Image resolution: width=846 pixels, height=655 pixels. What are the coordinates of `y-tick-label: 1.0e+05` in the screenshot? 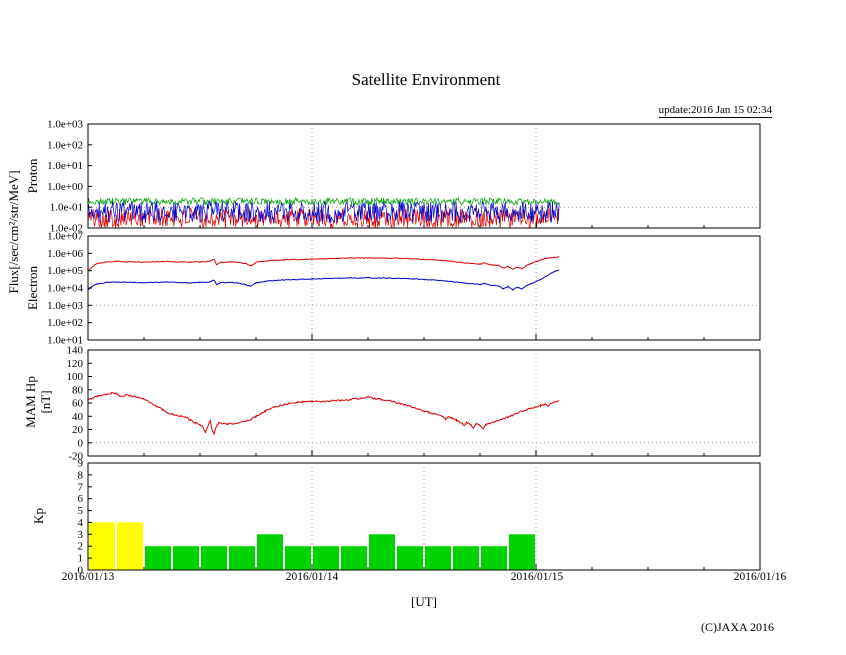 It's located at (65, 271).